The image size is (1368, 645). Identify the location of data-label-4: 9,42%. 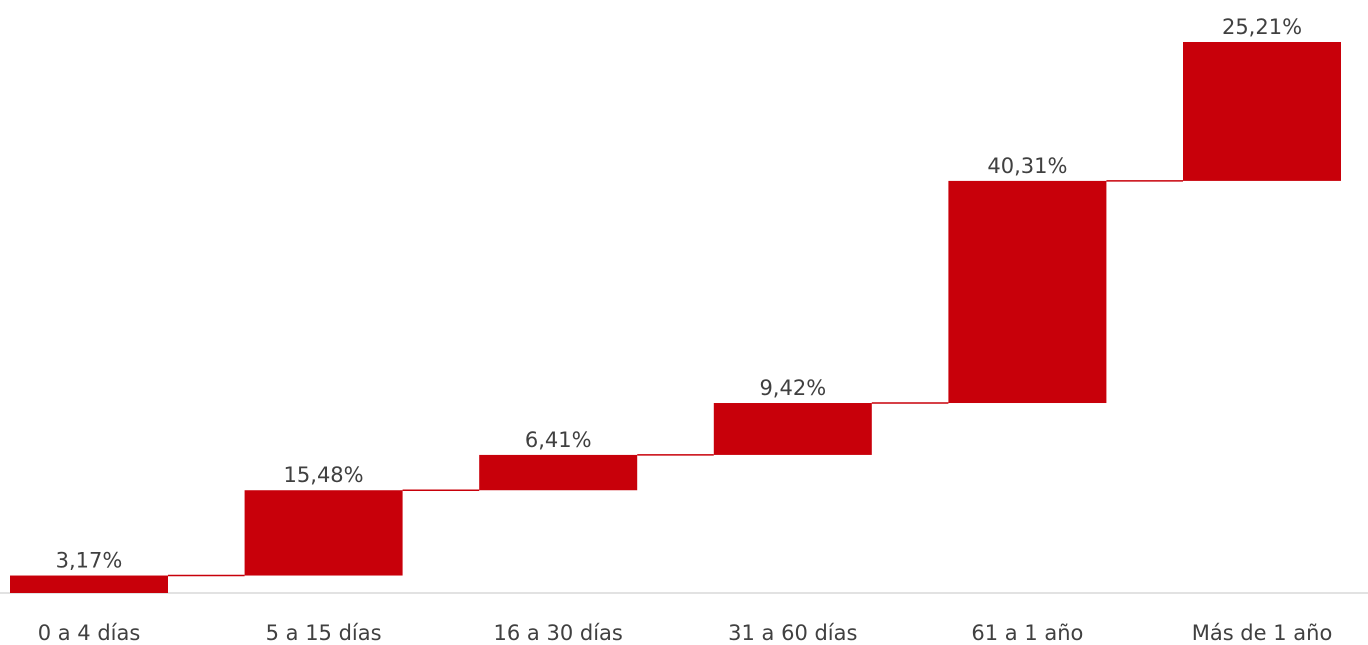
(792, 388).